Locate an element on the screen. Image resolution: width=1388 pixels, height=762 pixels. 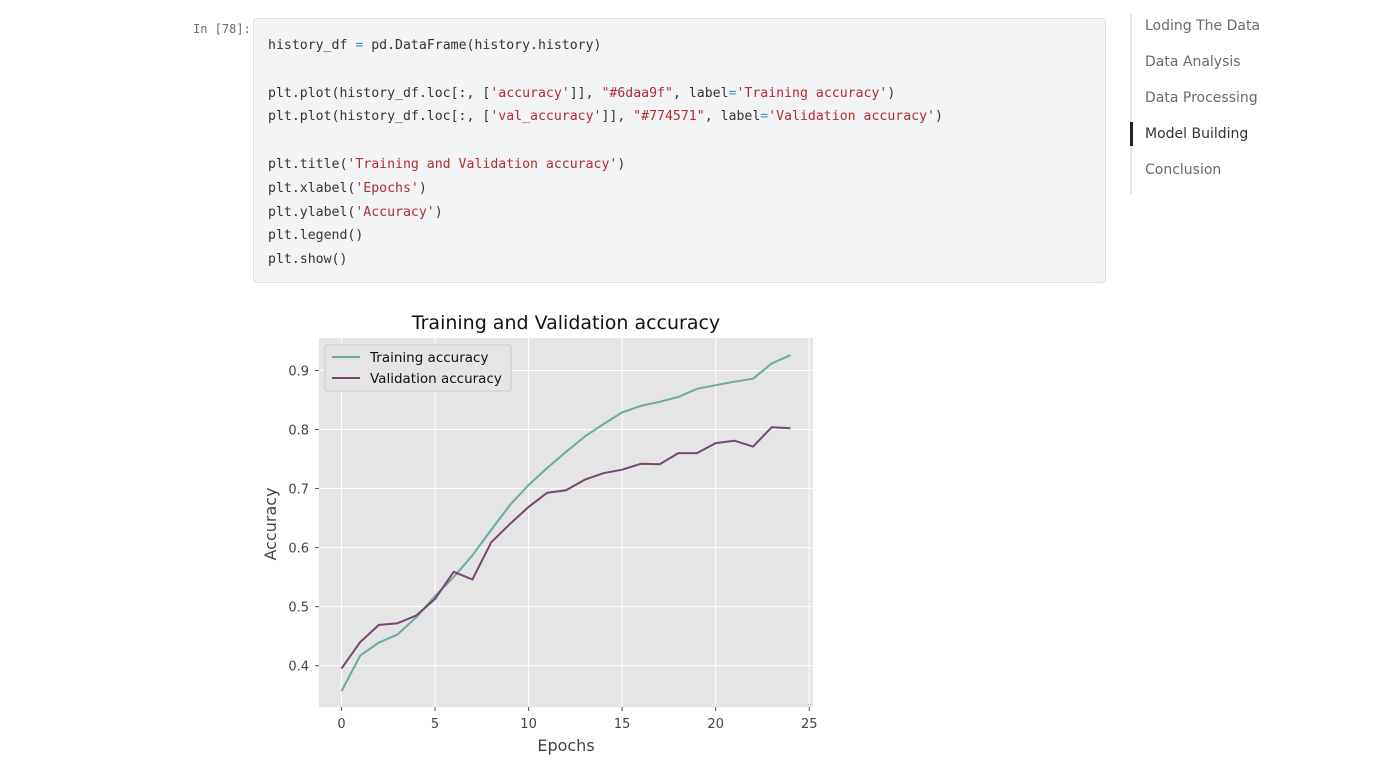
code-line: plt.ylabel('Accuracy') is located at coordinates (605, 213).